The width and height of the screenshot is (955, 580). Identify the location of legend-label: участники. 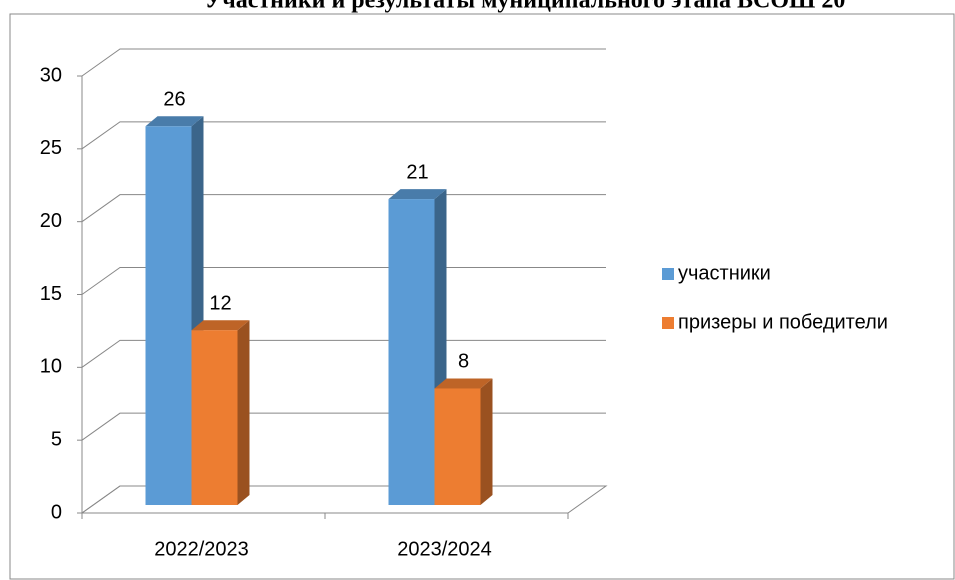
(724, 273).